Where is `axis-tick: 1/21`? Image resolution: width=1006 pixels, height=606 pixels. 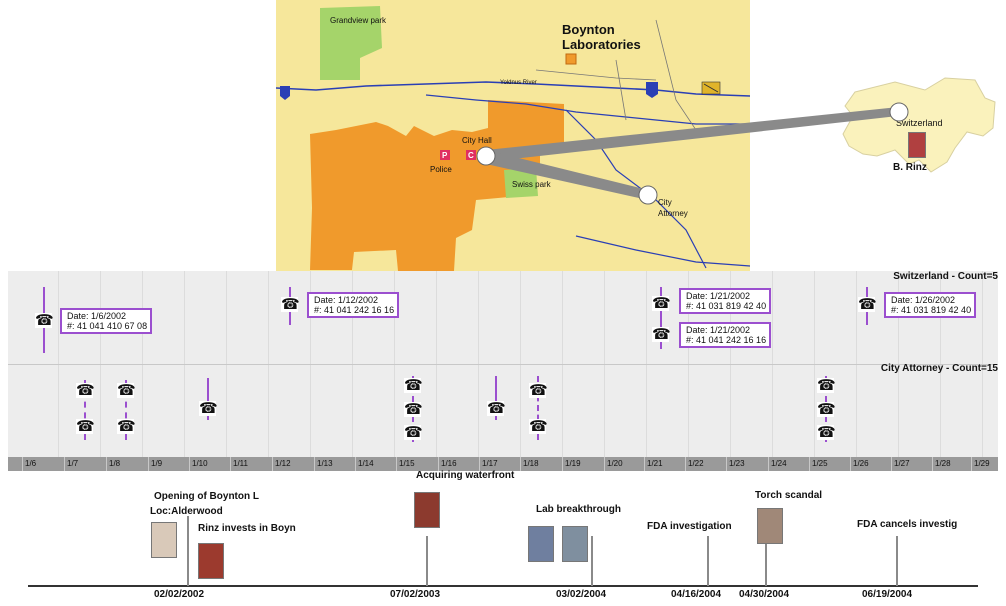
axis-tick: 1/21 is located at coordinates (653, 464).